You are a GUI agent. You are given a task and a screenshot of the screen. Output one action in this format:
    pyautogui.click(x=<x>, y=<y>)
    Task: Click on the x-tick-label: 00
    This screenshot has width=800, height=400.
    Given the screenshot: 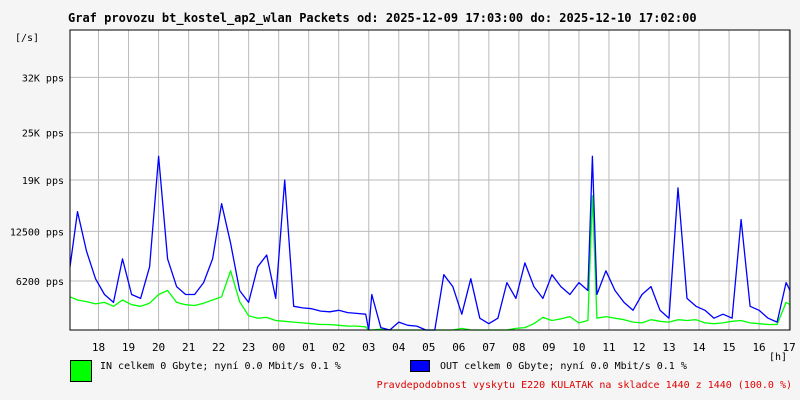 What is the action you would take?
    pyautogui.click(x=278, y=347)
    